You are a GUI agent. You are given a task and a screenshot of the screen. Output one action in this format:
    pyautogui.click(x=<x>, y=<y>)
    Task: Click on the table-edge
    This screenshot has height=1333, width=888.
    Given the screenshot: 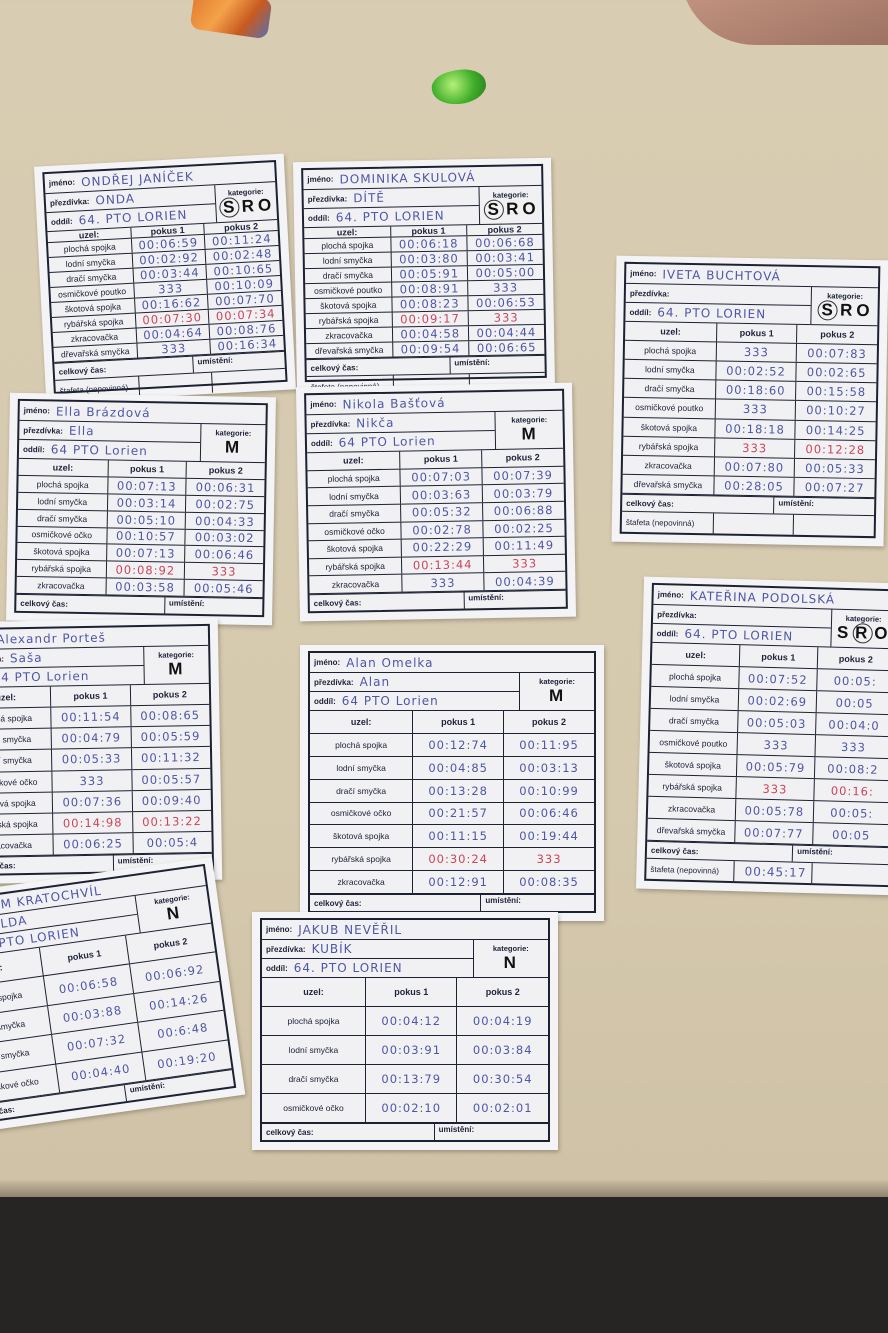 What is the action you would take?
    pyautogui.click(x=444, y=1189)
    